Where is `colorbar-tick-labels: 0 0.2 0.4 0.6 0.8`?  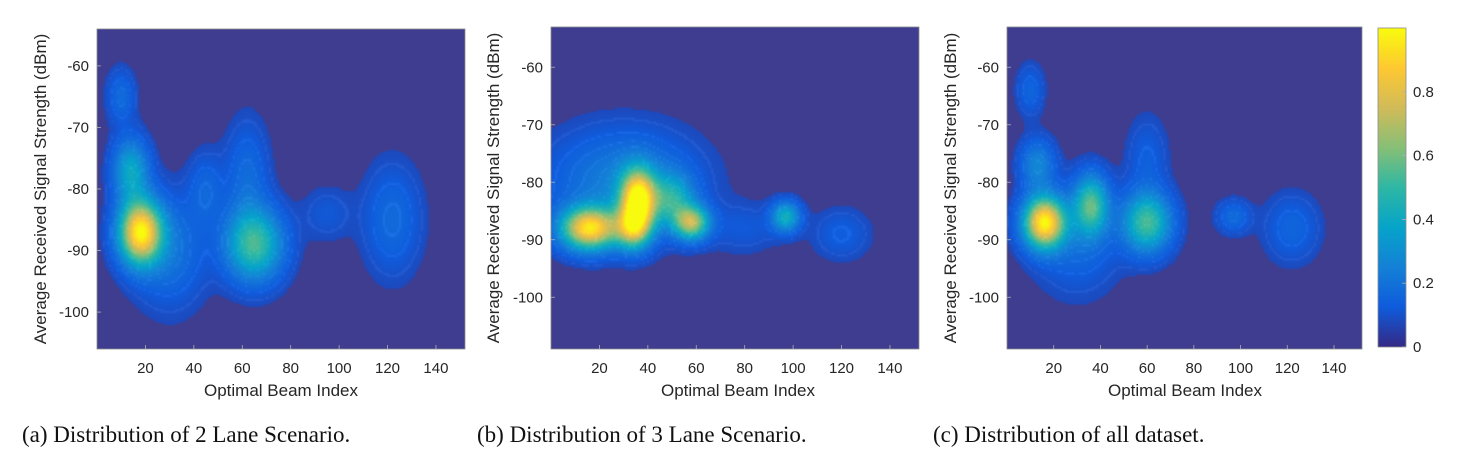
colorbar-tick-labels: 0 0.2 0.4 0.6 0.8 is located at coordinates (1418, 220).